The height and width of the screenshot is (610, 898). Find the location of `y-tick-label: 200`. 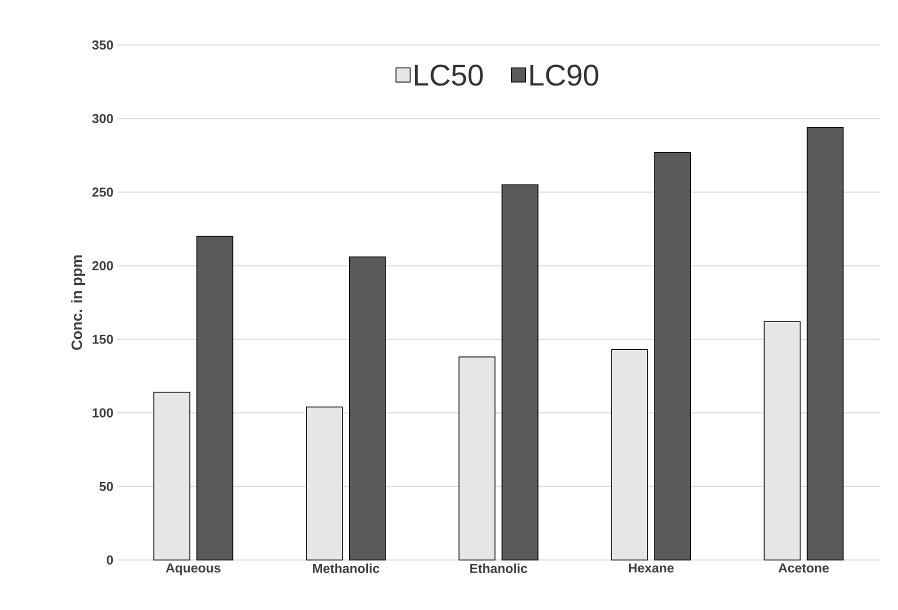

y-tick-label: 200 is located at coordinates (102, 265).